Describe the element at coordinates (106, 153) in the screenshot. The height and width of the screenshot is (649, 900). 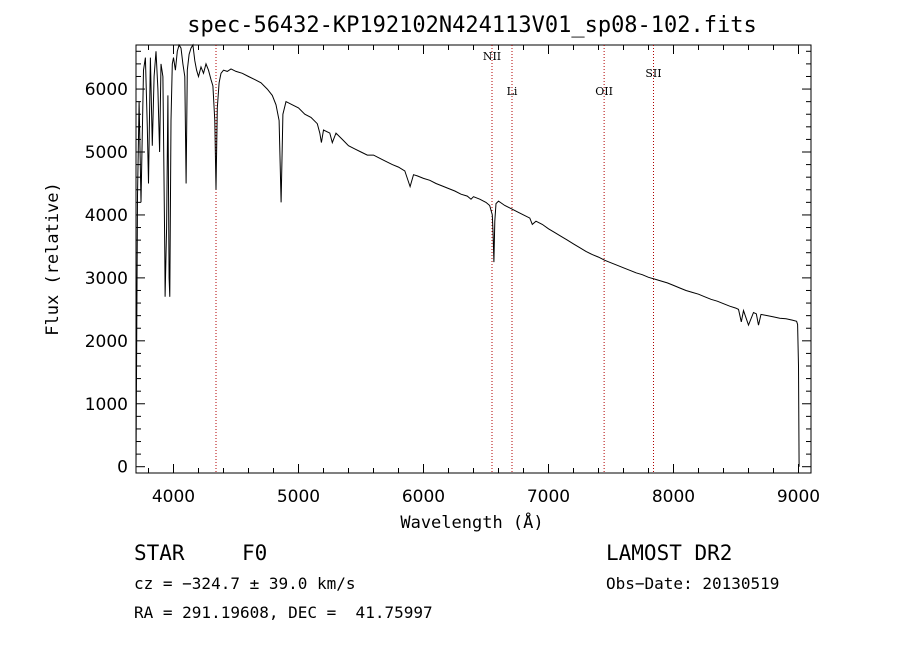
I see `y-tick-label: 5000` at that location.